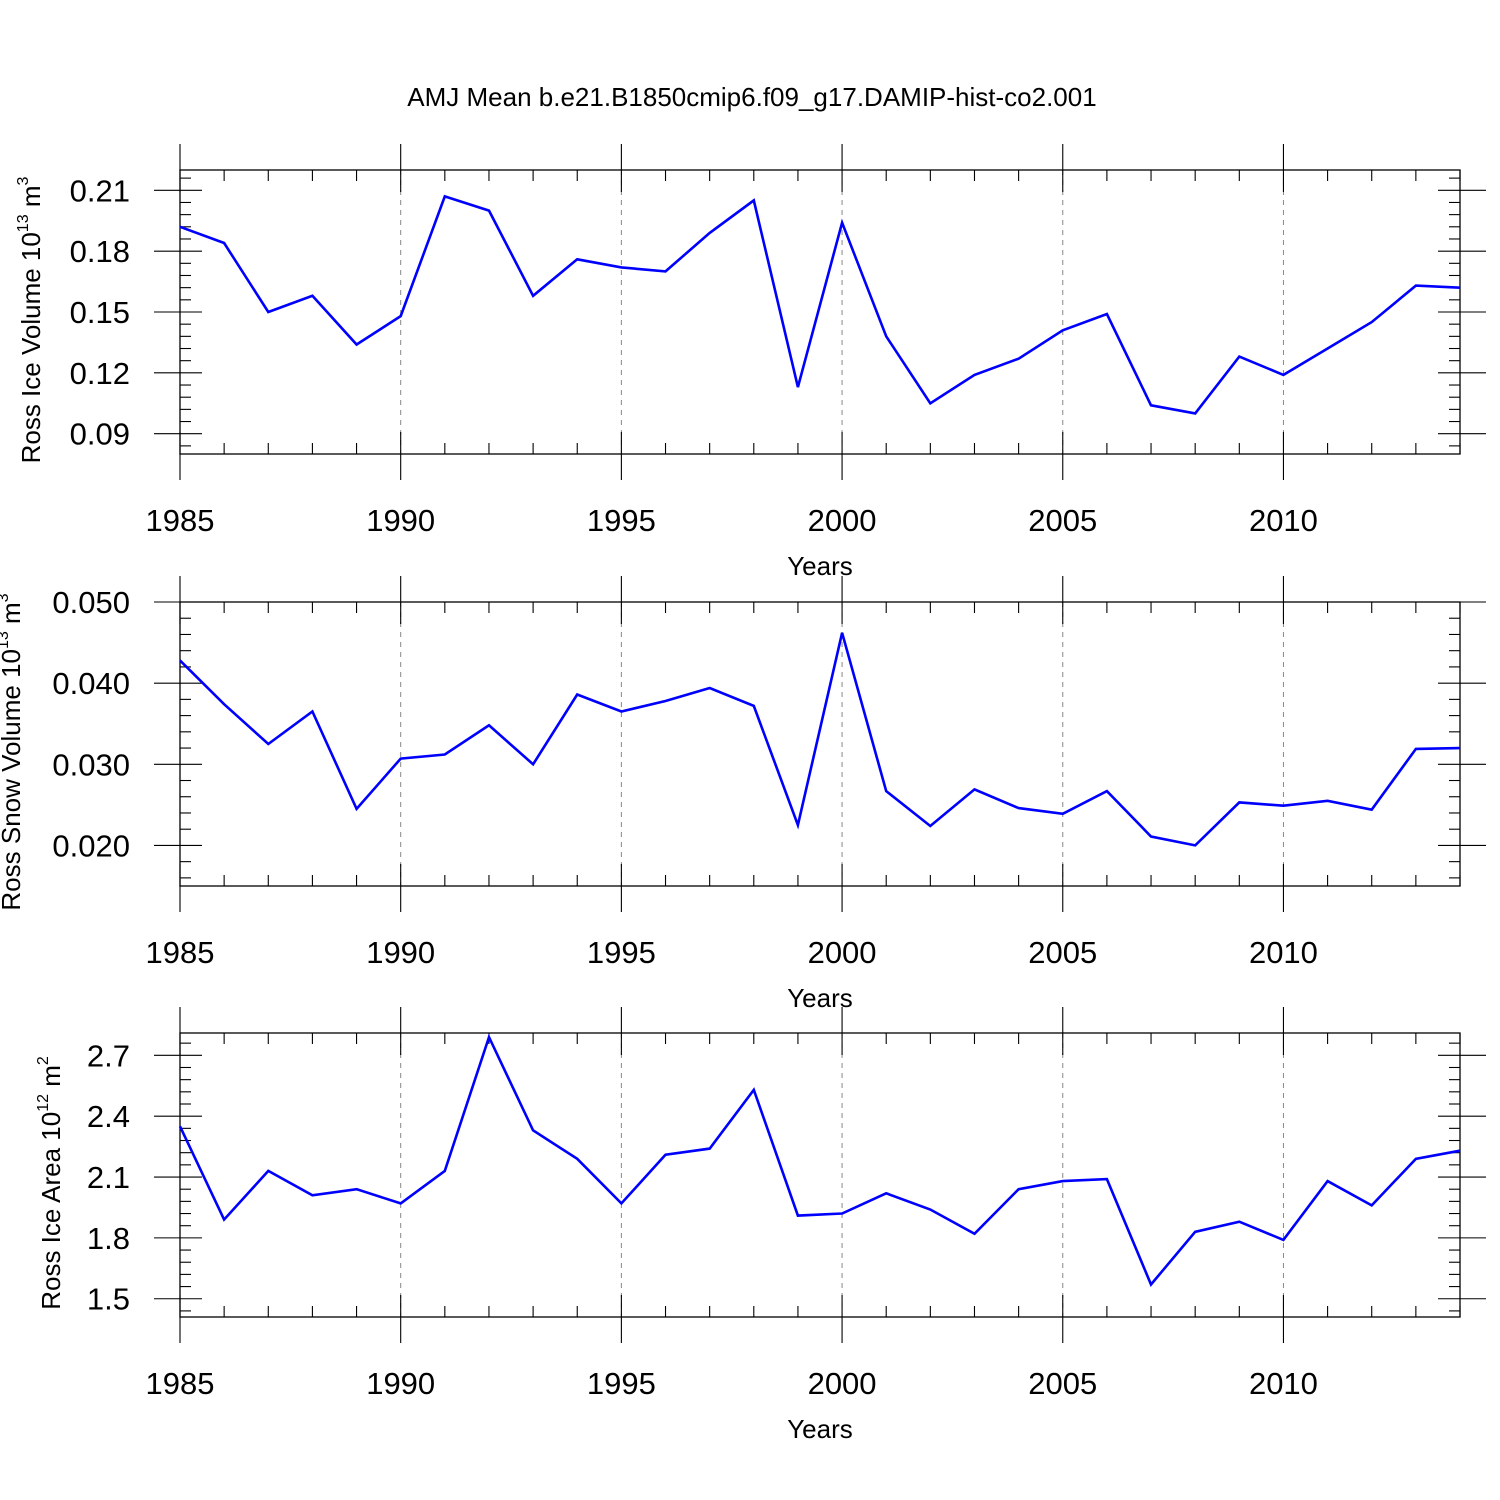  What do you see at coordinates (51, 1211) in the screenshot?
I see `y-axis-title-main: Ross Ice Area 10` at bounding box center [51, 1211].